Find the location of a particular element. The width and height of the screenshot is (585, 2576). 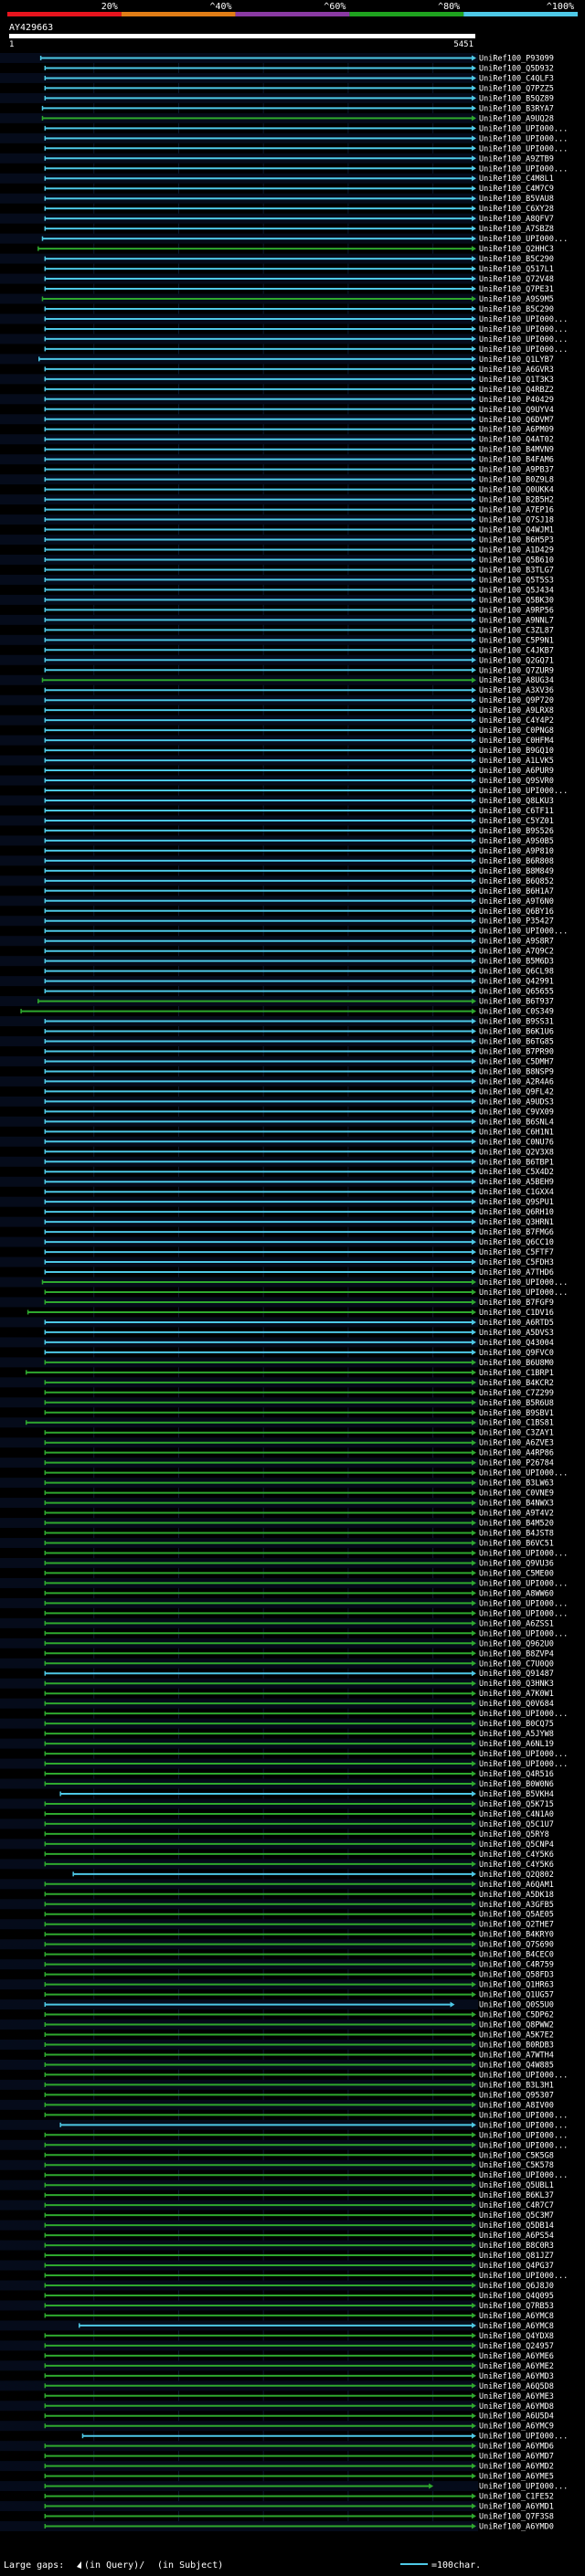

identity-scale-label: ^40% is located at coordinates (221, 7).